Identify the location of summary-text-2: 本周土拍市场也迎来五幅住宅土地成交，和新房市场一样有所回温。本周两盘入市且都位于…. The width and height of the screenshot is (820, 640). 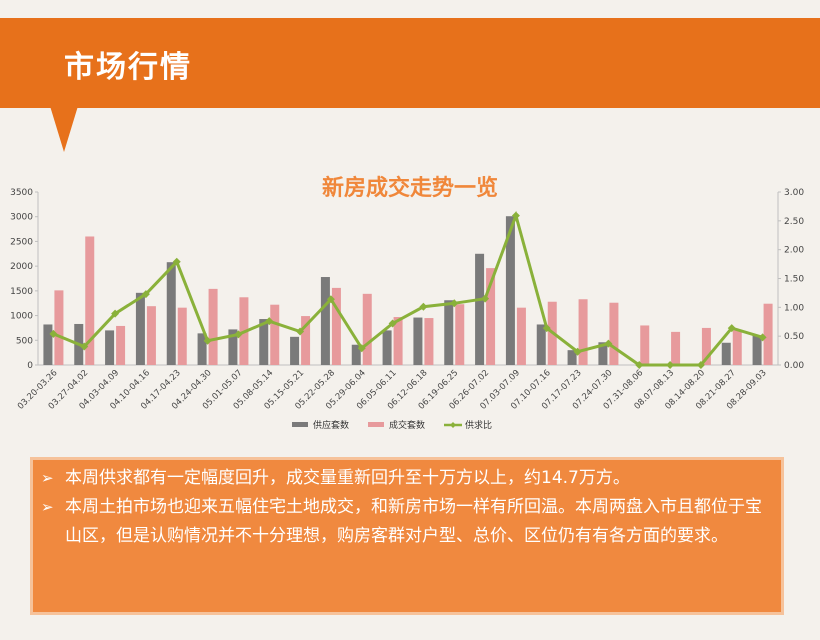
(413, 521).